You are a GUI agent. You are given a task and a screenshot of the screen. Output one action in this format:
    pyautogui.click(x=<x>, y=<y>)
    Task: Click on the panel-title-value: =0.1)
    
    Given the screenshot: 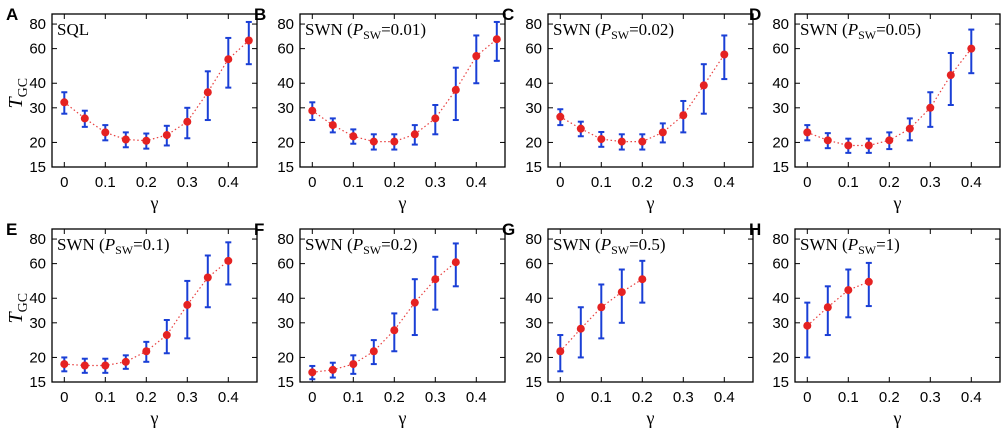 What is the action you would take?
    pyautogui.click(x=151, y=244)
    